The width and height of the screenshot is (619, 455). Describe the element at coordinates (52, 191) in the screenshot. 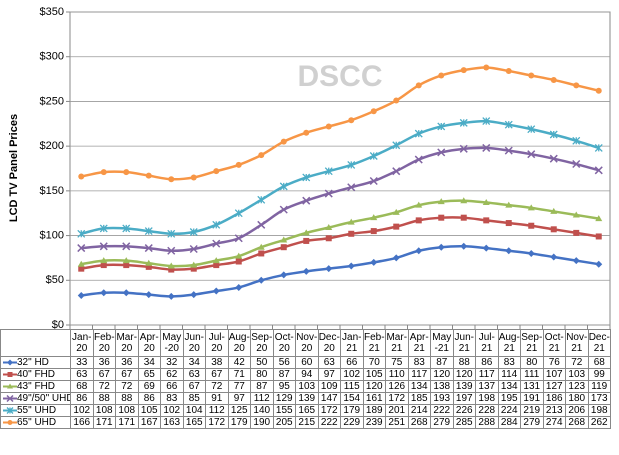

I see `y-tick-label: $150` at that location.